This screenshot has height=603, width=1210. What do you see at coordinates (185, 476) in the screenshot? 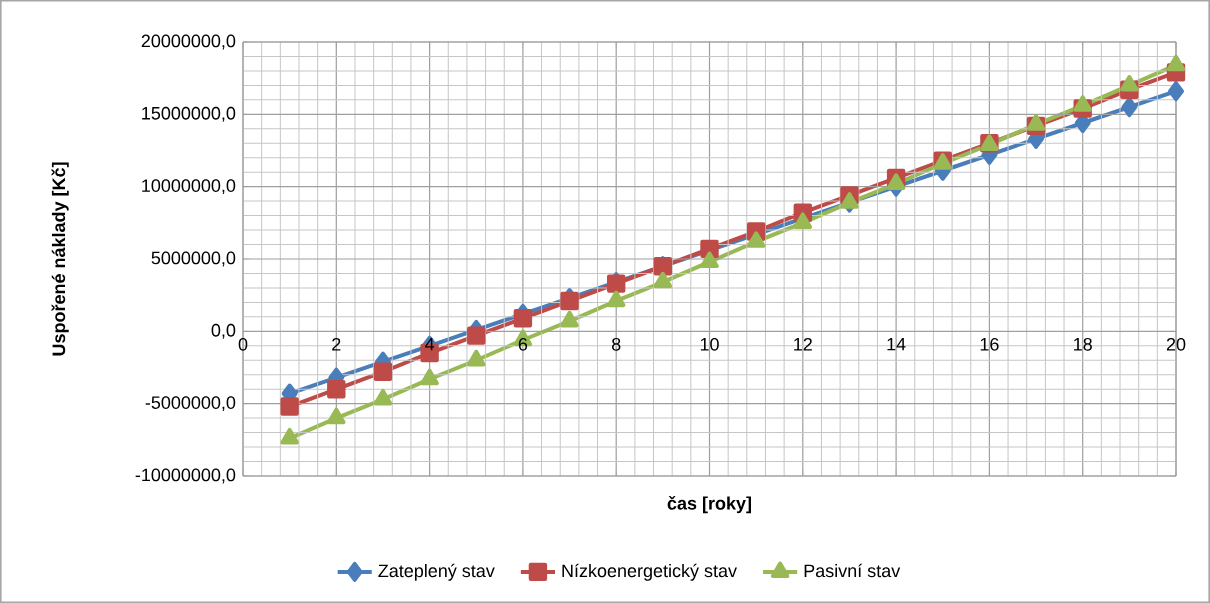
I see `y-tick-label: -10000000,0` at bounding box center [185, 476].